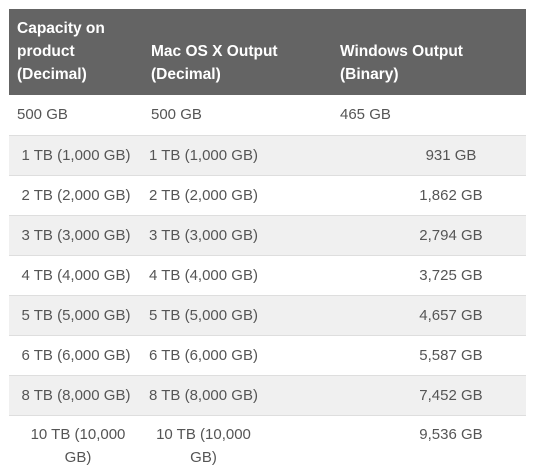  I want to click on cell-mac-output: 4 TB (4,000 GB), so click(237, 275).